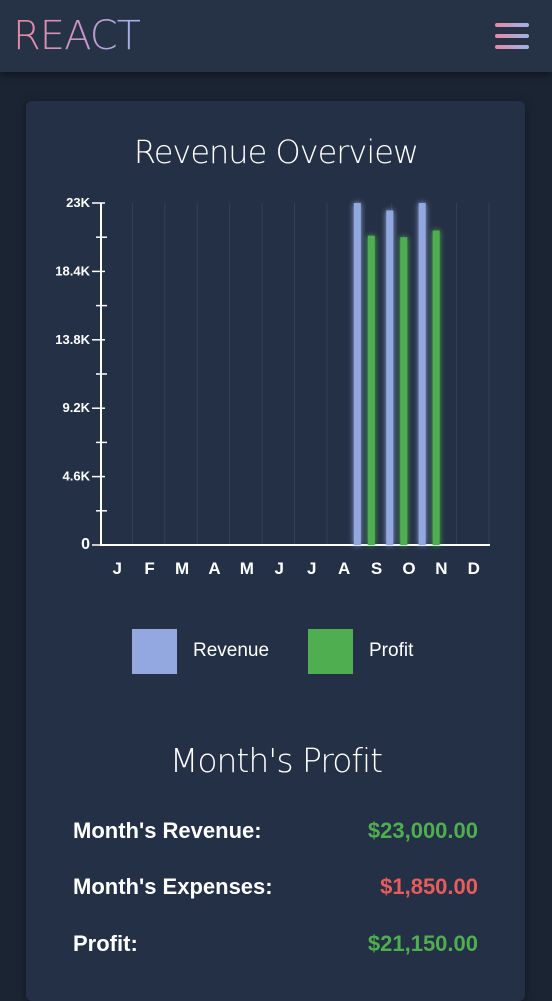  Describe the element at coordinates (77, 407) in the screenshot. I see `y-tick-label-2: 9.2K` at that location.